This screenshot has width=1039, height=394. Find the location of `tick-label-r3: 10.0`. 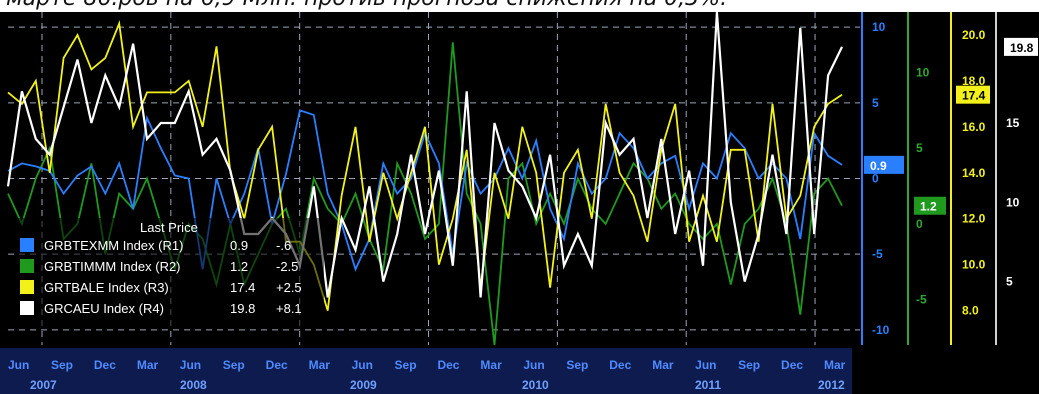

tick-label-r3: 10.0 is located at coordinates (974, 265).